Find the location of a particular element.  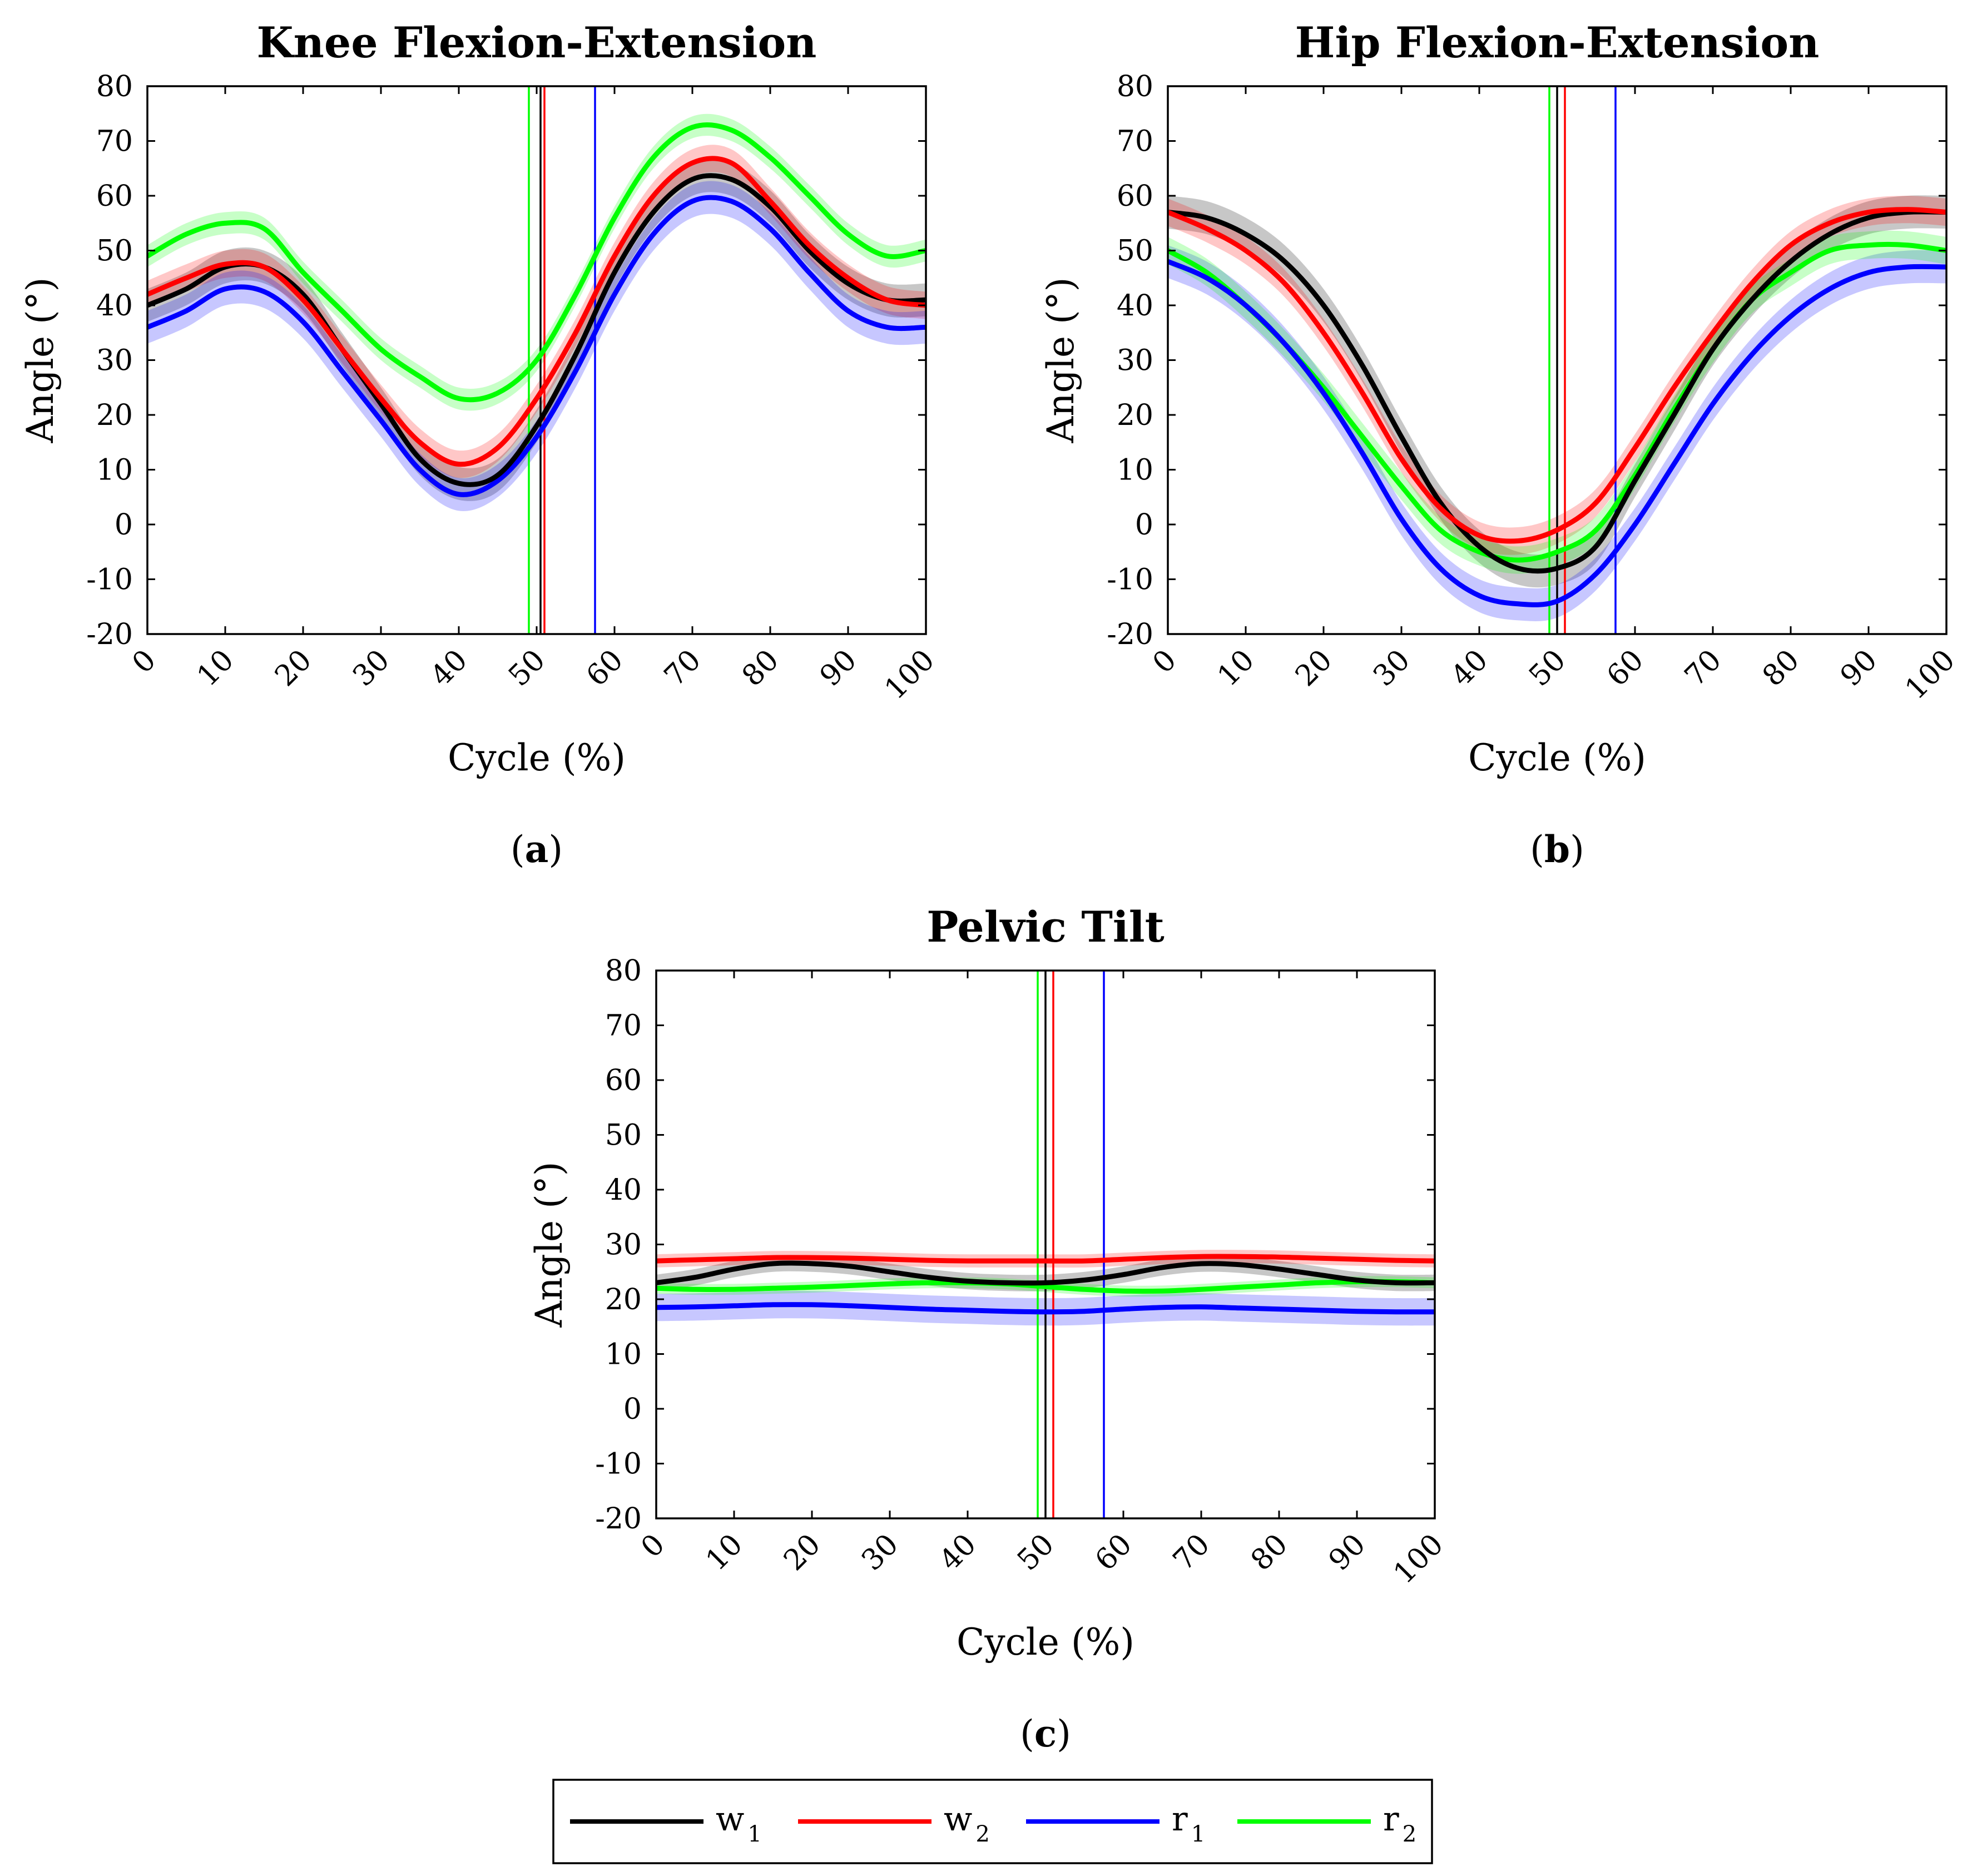

chart-title: Pelvic Tilt is located at coordinates (1045, 927).